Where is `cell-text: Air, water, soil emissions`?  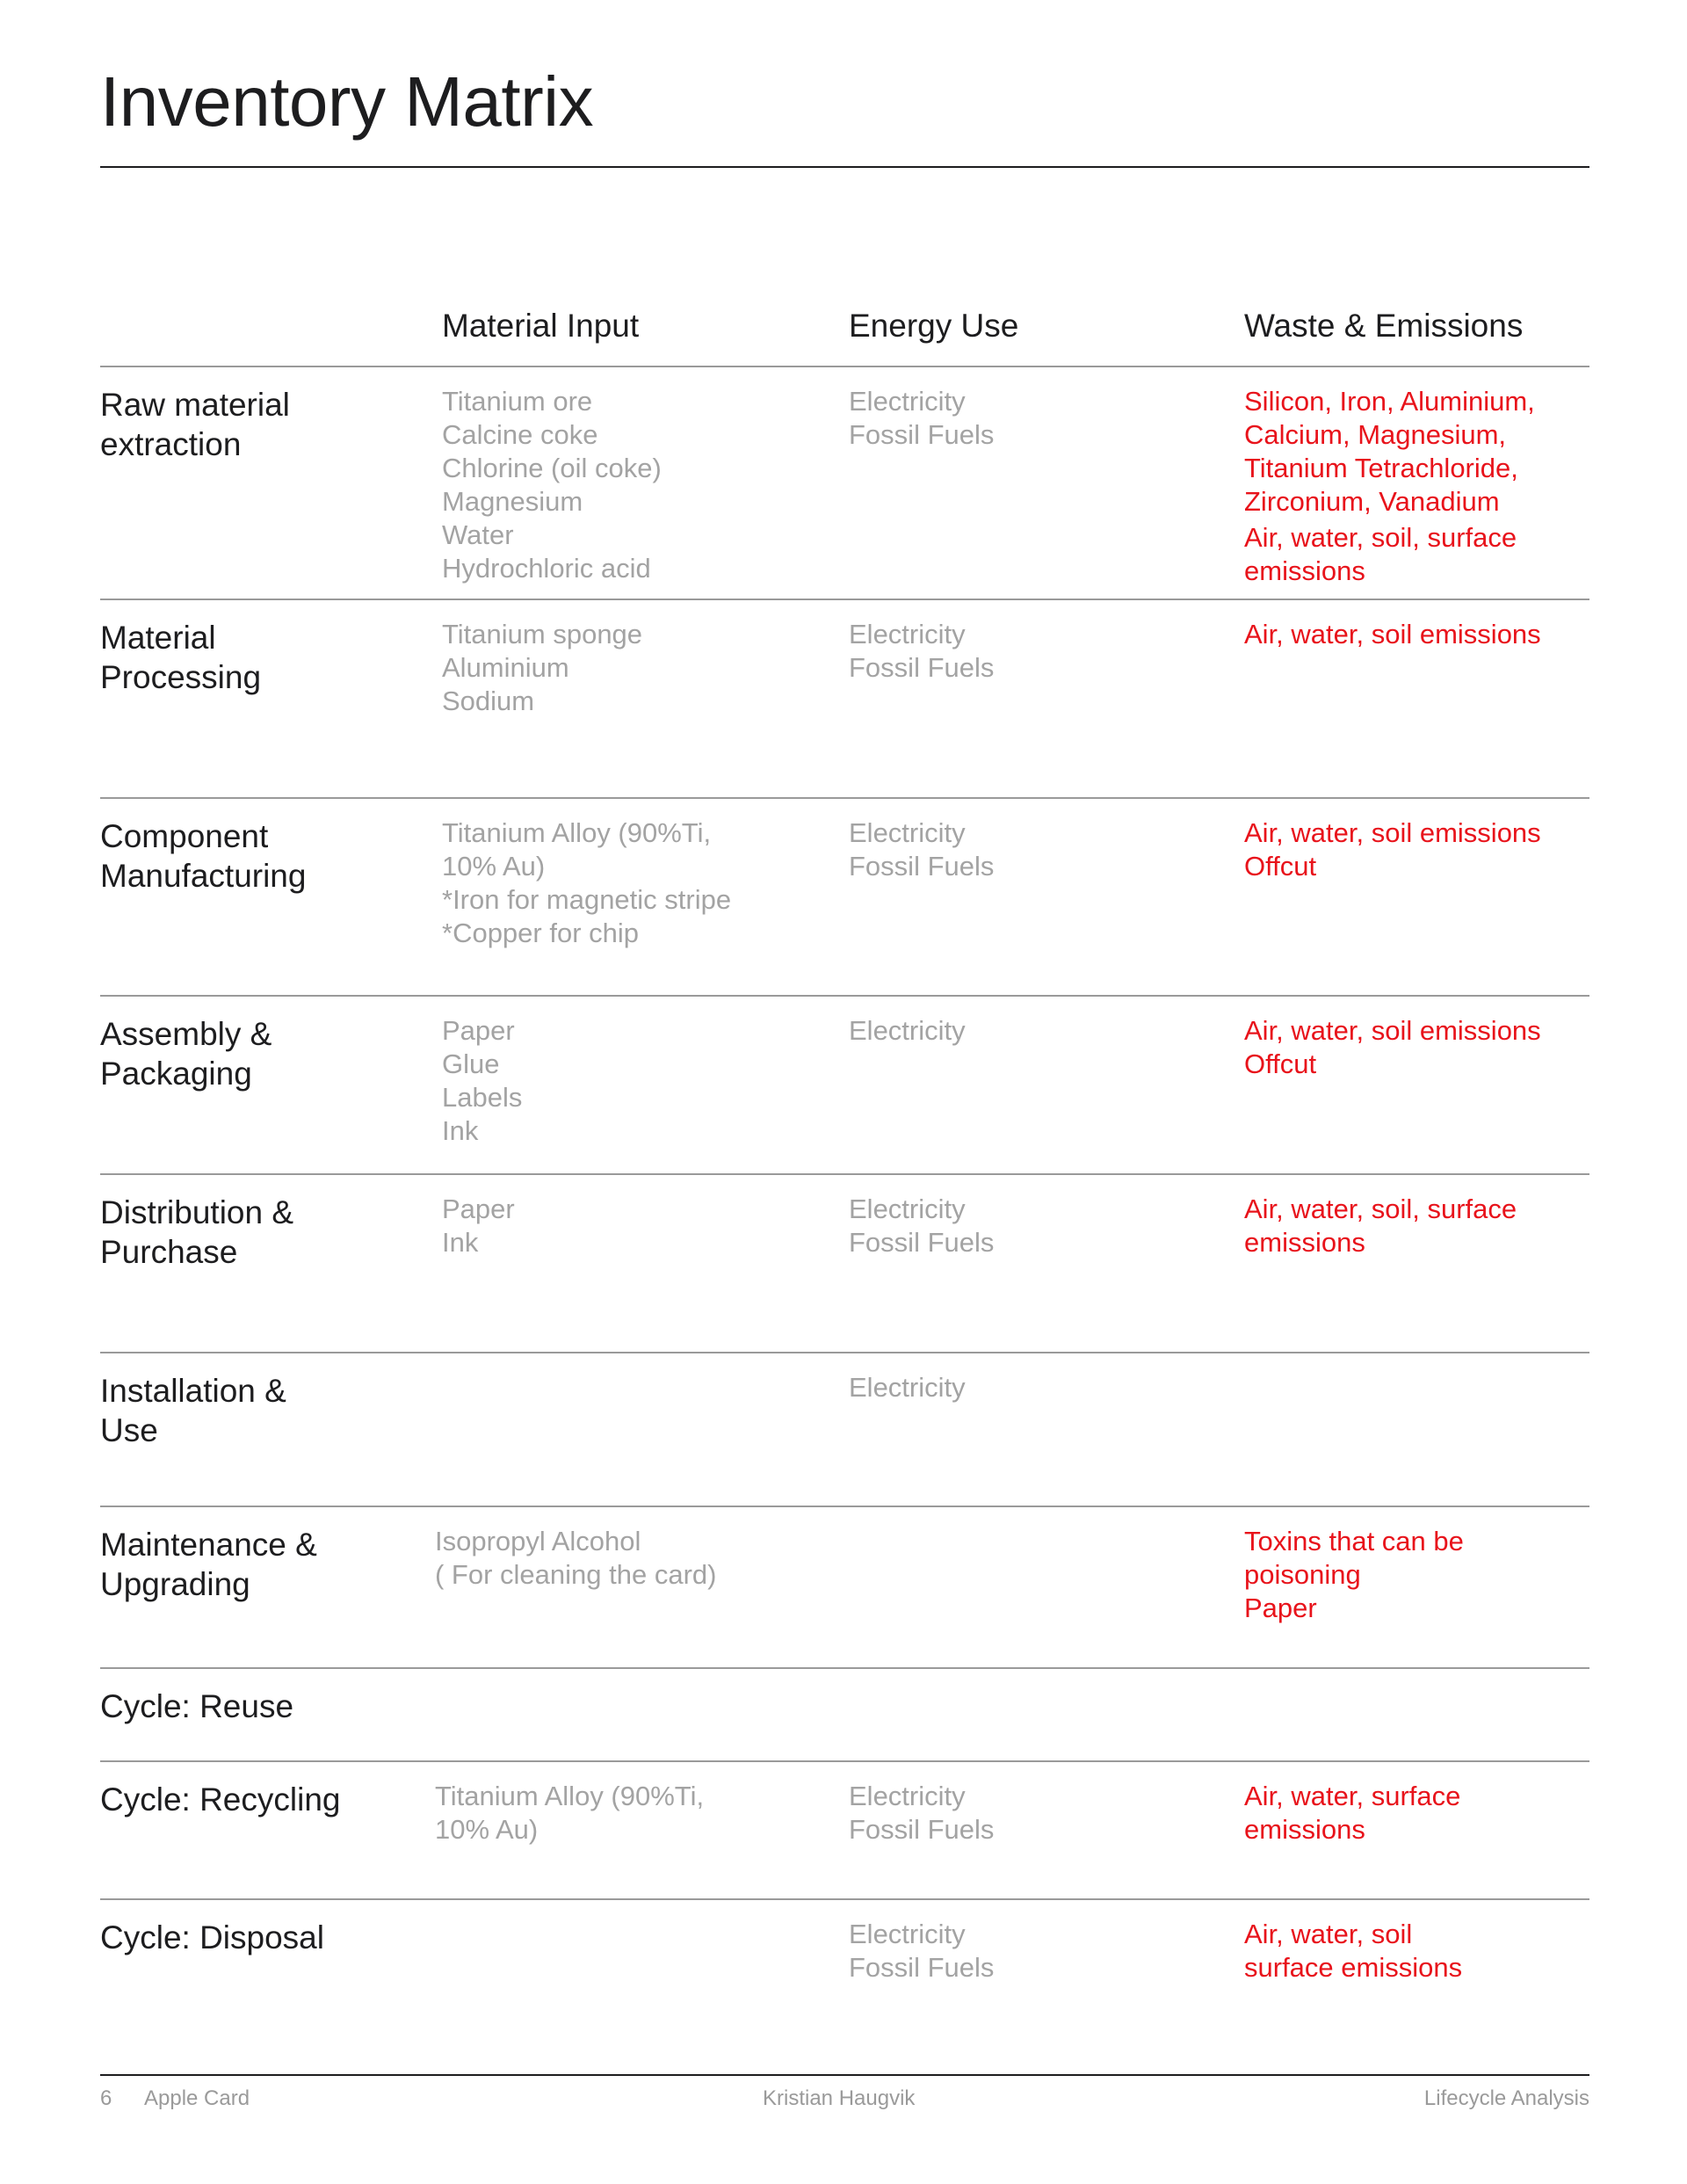
cell-text: Air, water, soil emissions is located at coordinates (1392, 634).